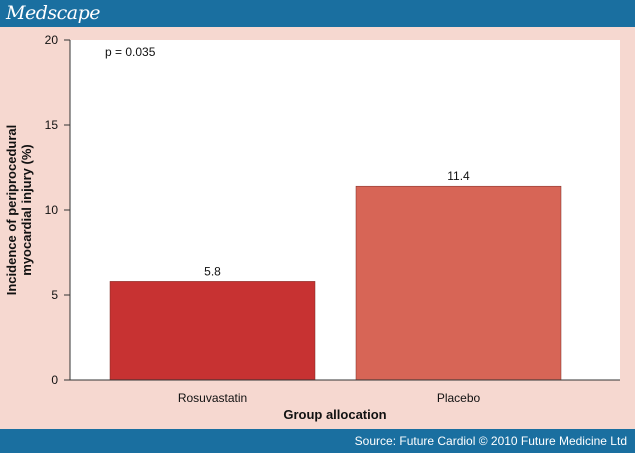 The height and width of the screenshot is (453, 635). Describe the element at coordinates (54, 295) in the screenshot. I see `y-tick-label: 5` at that location.